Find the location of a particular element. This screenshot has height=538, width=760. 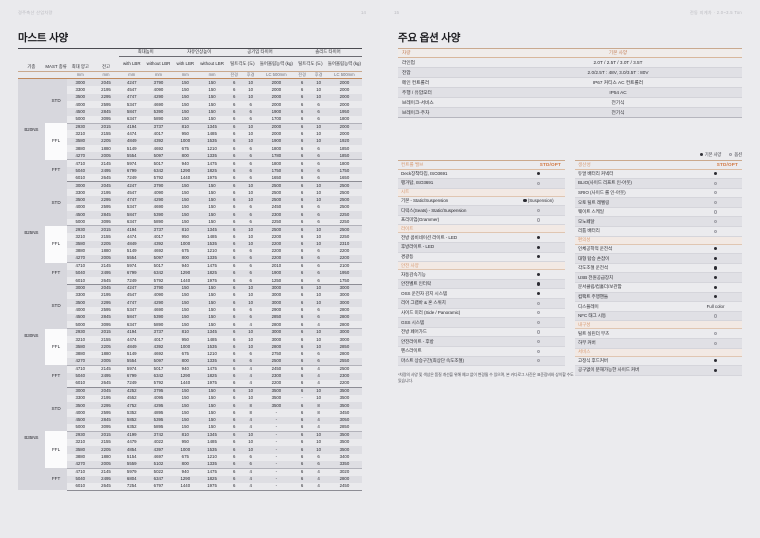

option-item-row: 각도조절 운전석 is located at coordinates (658, 268).